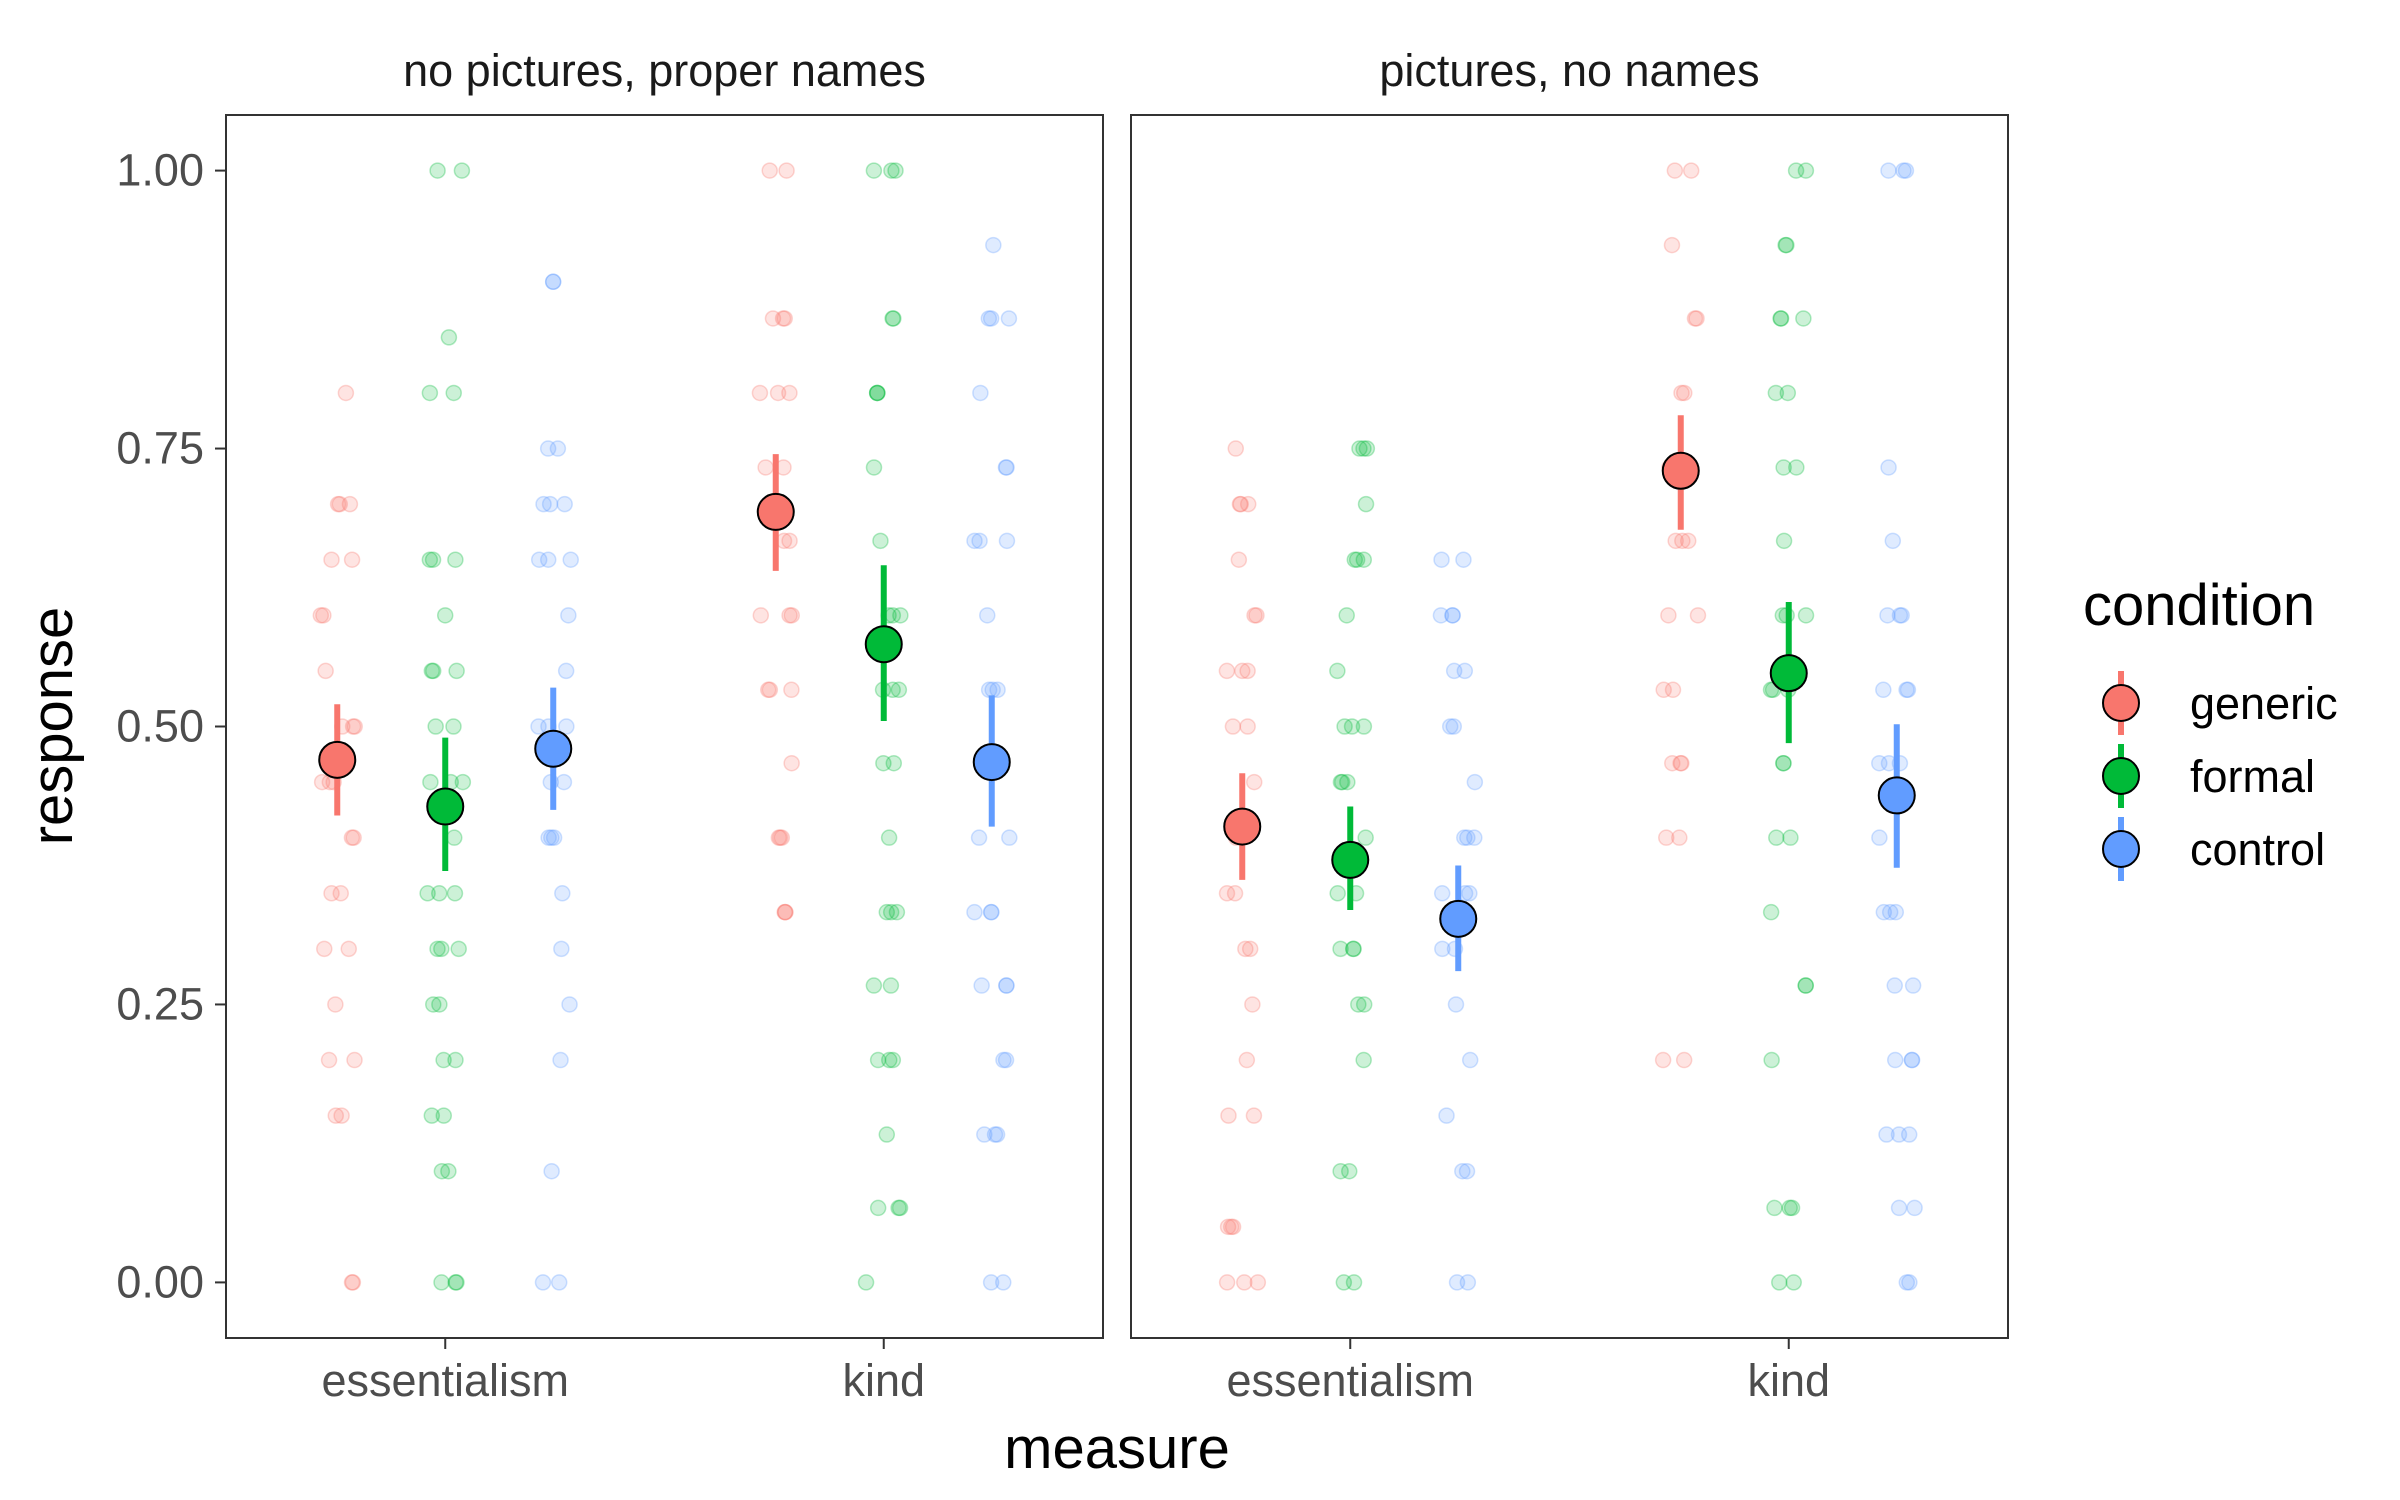  I want to click on y-tick-label: 0.50, so click(160, 726).